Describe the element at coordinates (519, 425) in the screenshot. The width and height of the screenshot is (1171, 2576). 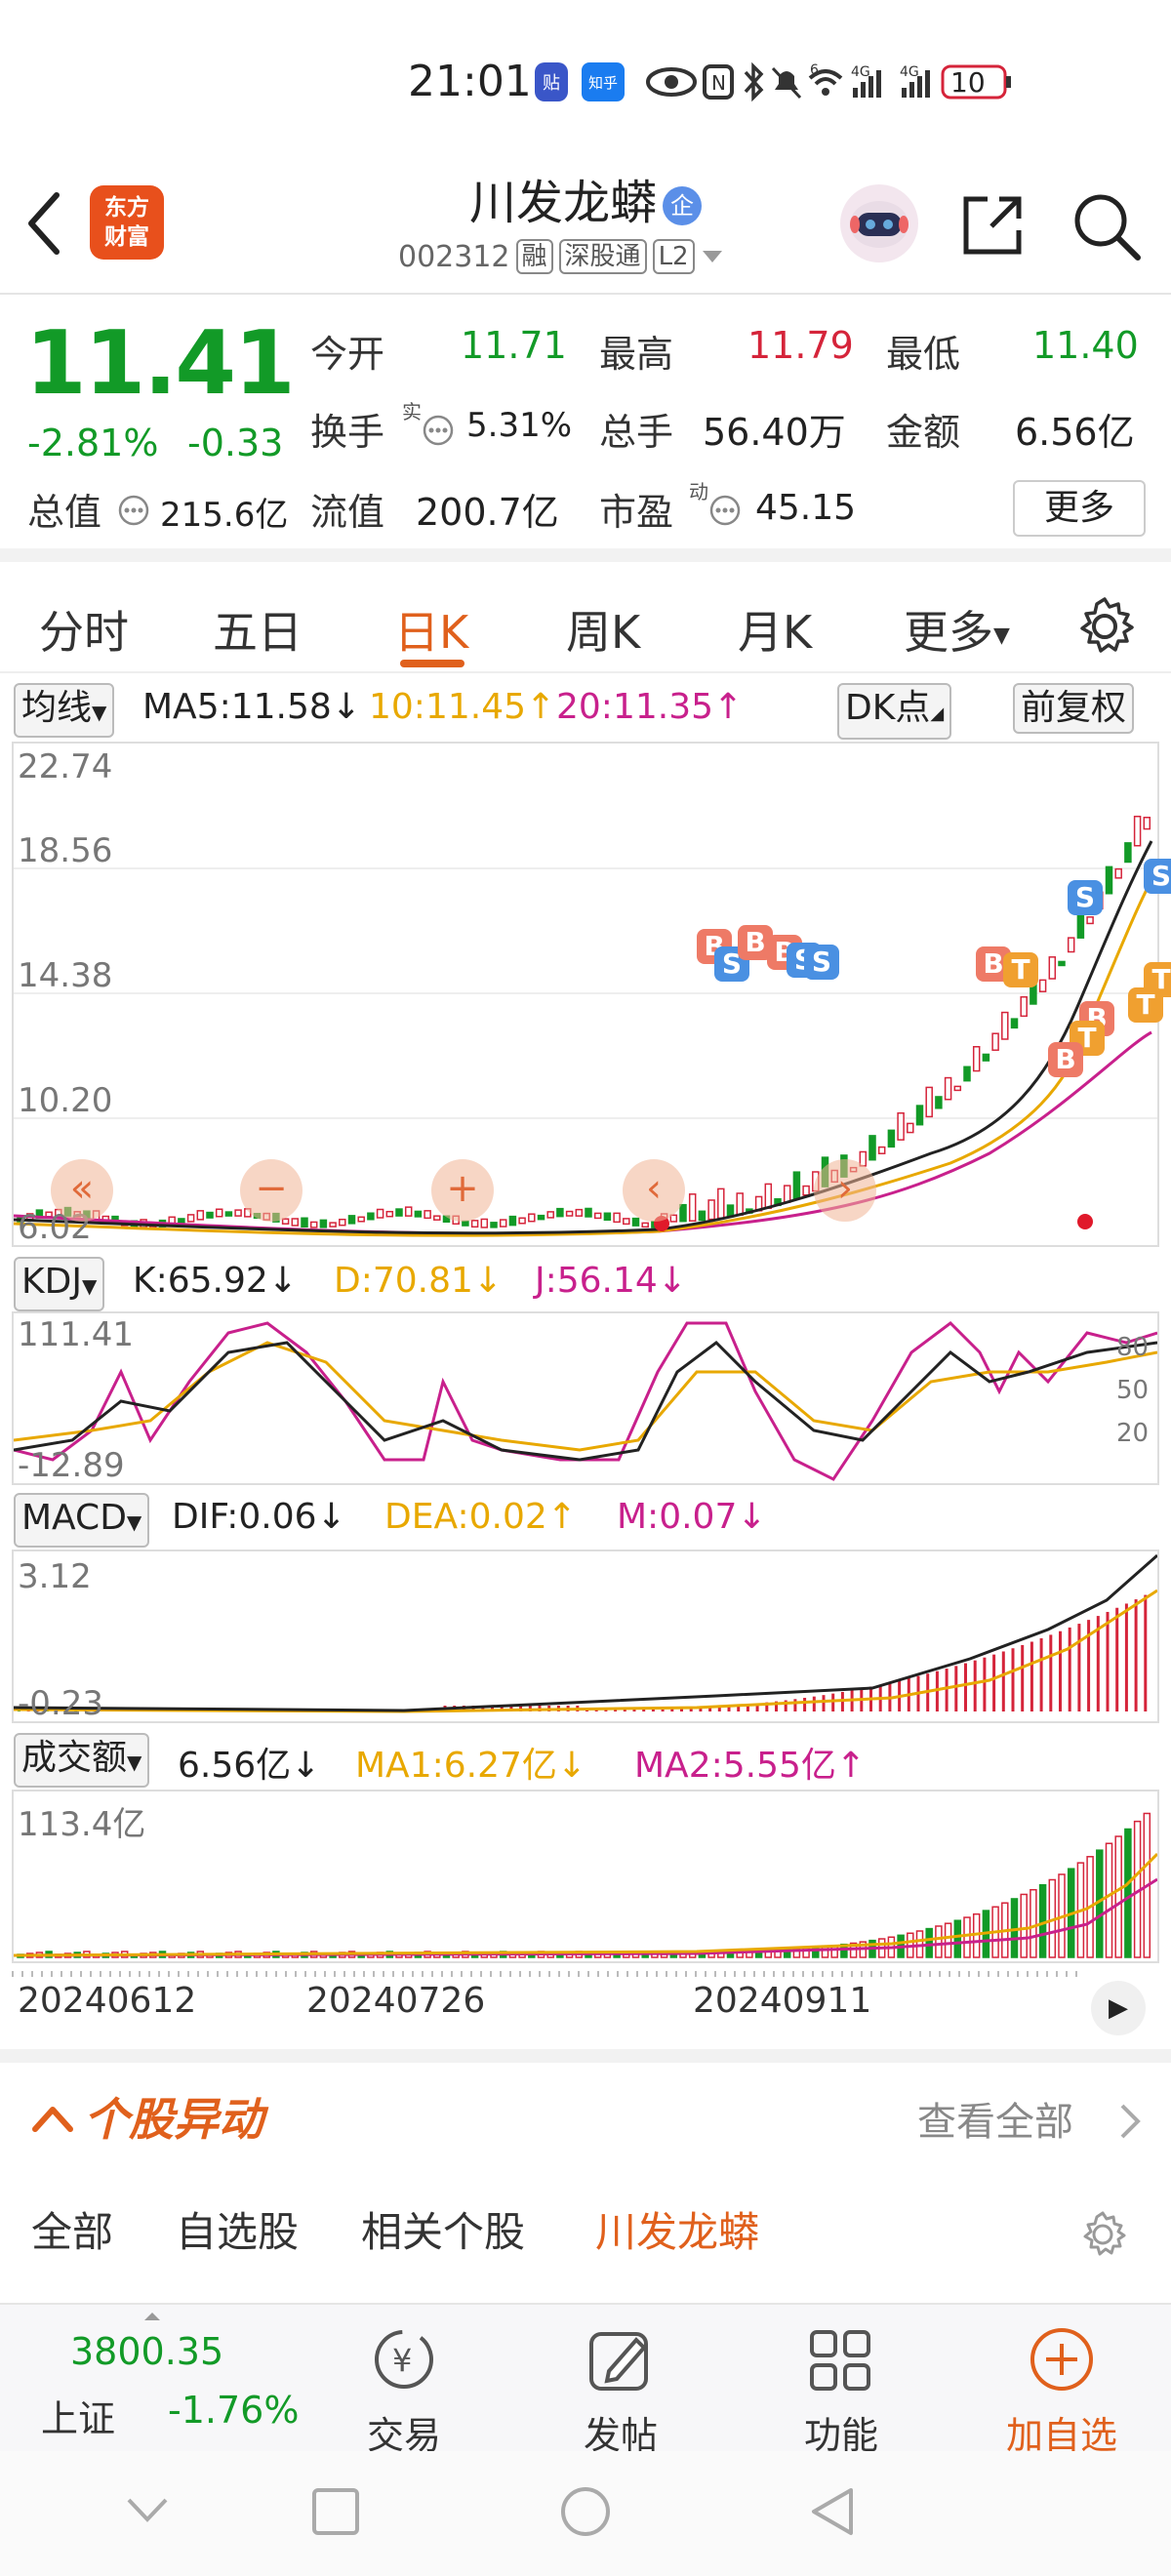
I see `turnover-value: 5.31%` at that location.